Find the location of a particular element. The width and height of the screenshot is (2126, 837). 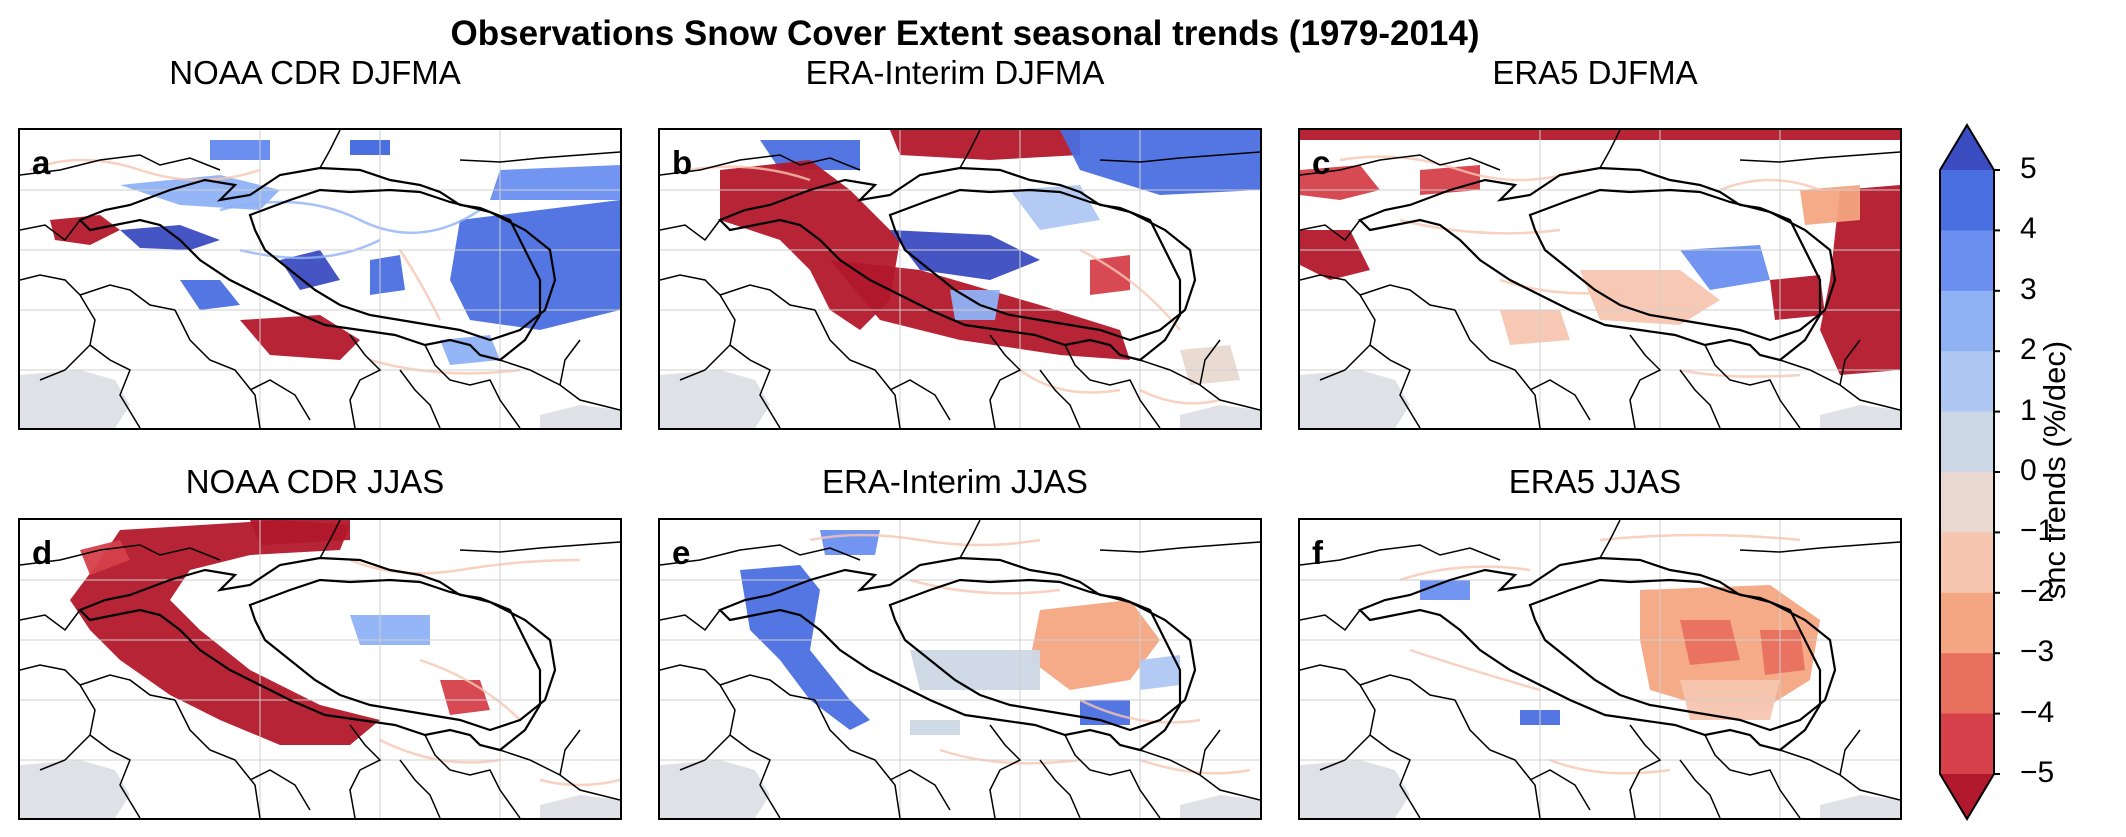

map-panel-f: f is located at coordinates (1600, 669).